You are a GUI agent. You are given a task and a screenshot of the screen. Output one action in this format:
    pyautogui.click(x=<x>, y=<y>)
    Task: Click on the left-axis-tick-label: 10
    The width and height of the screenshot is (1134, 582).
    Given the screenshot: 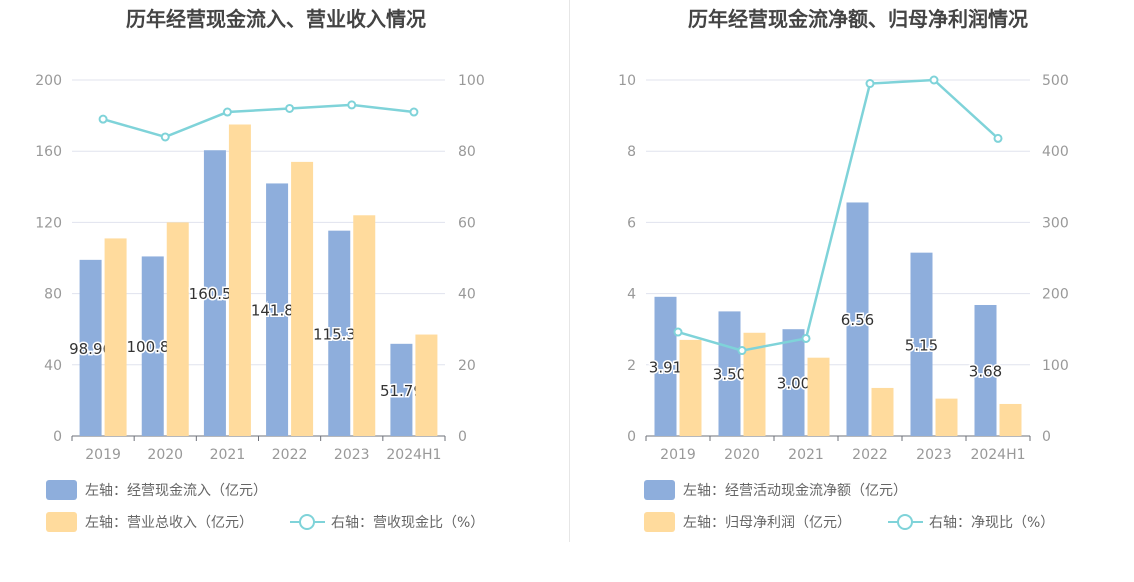 What is the action you would take?
    pyautogui.click(x=627, y=81)
    